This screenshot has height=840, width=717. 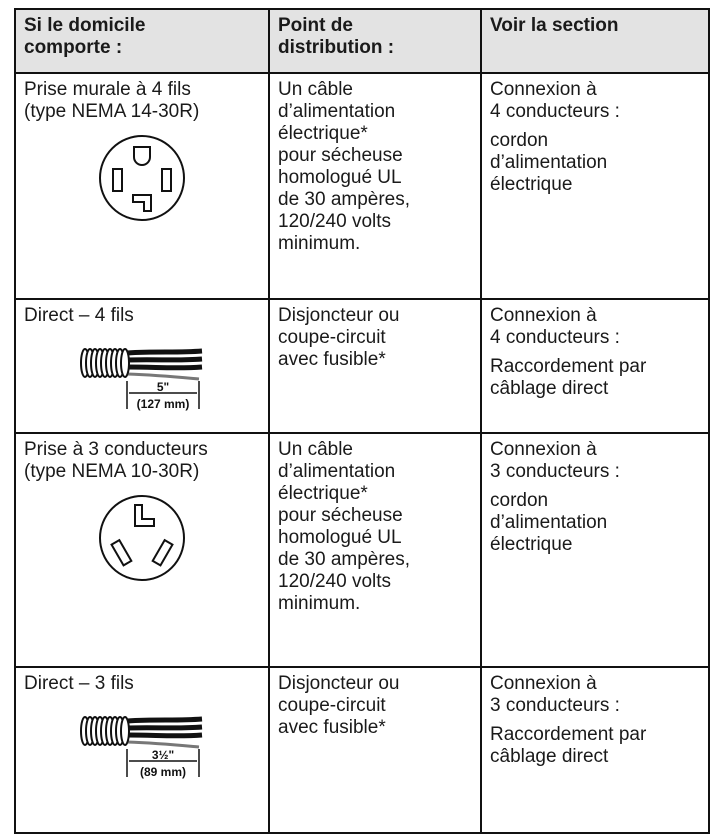 I want to click on text-line: Prise murale à 4 fils, so click(x=107, y=89).